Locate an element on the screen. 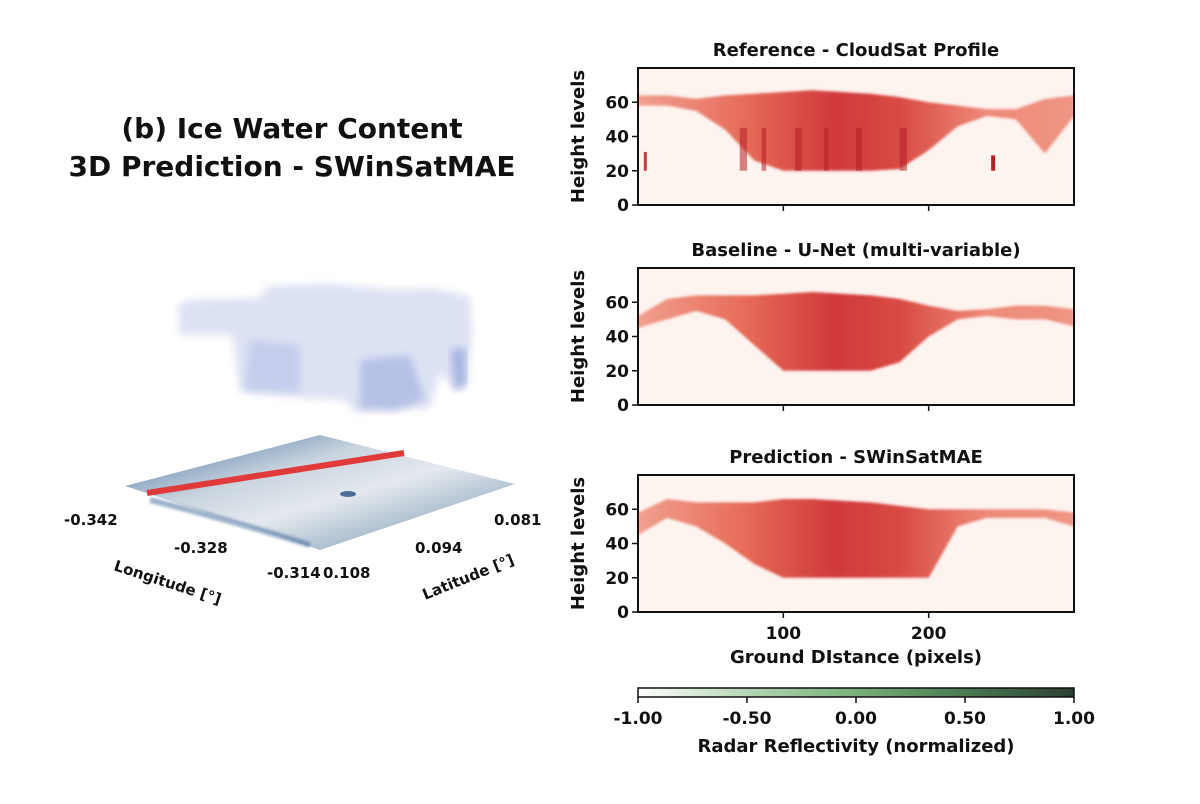  figure-title-line2: 3D Prediction - SWinSatMAE is located at coordinates (292, 166).